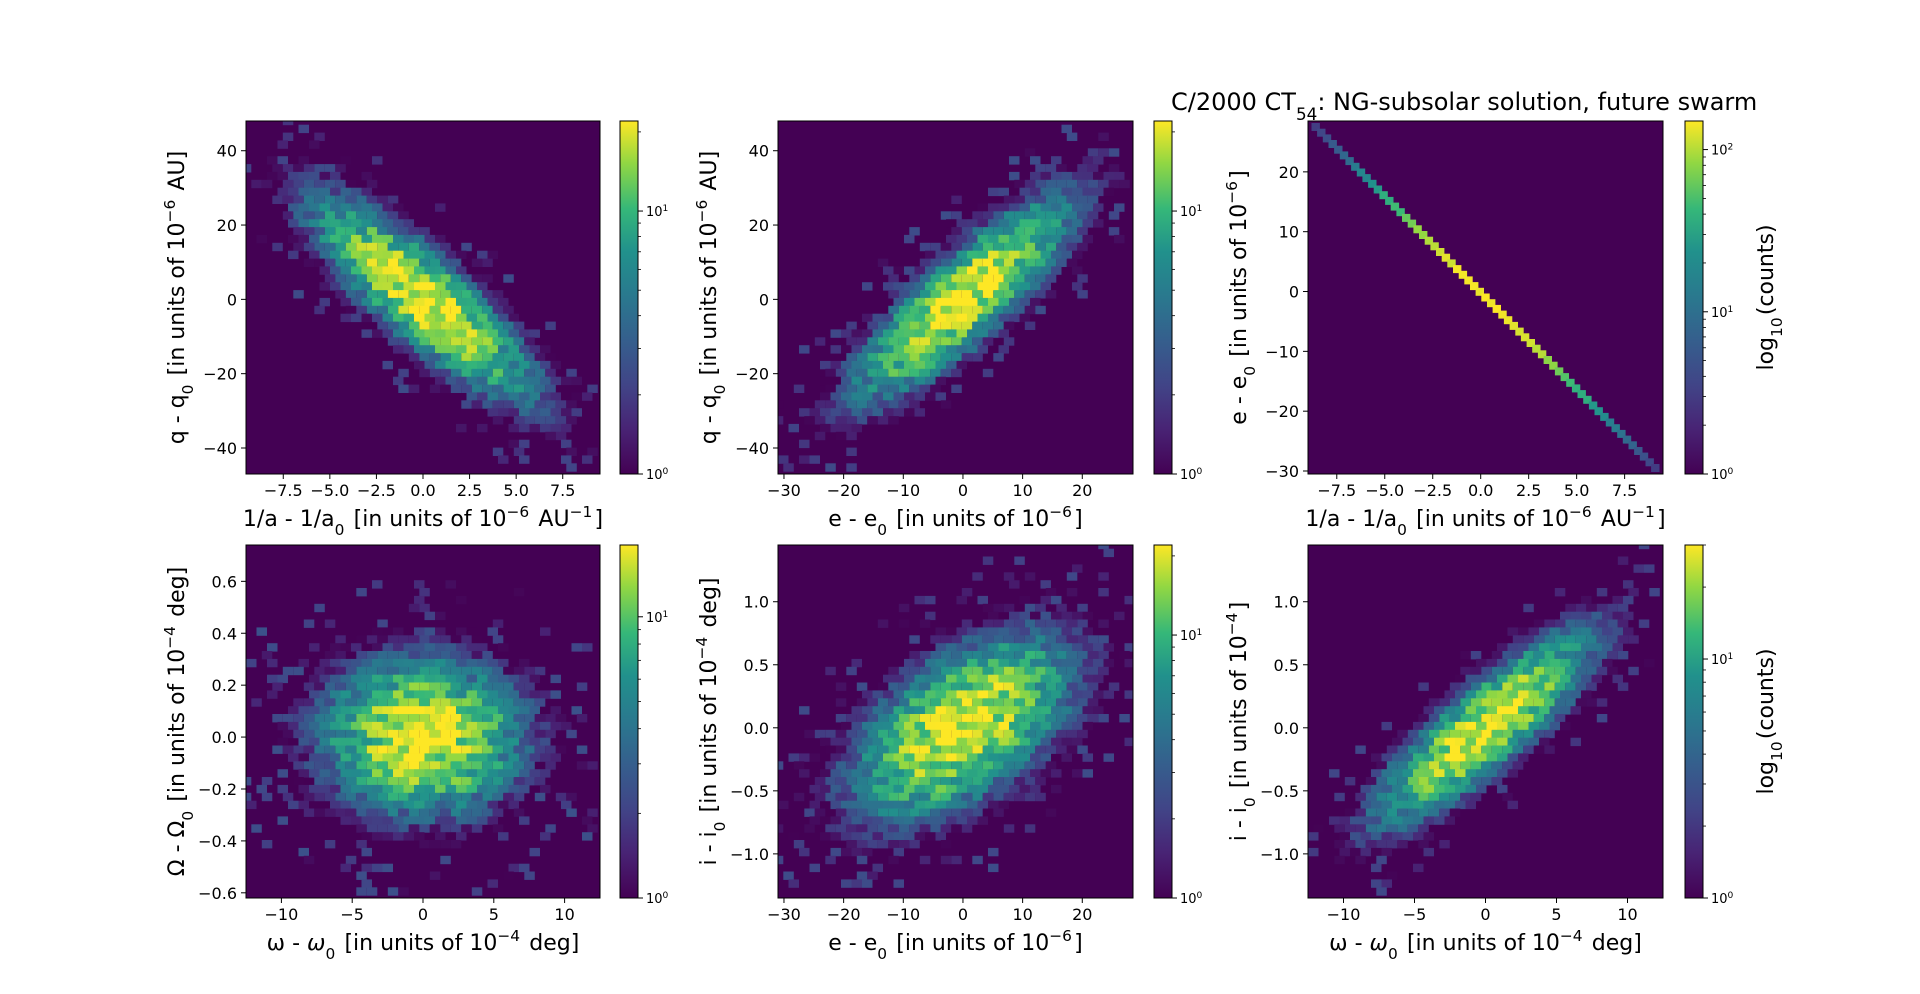 The image size is (1920, 994). Describe the element at coordinates (1082, 914) in the screenshot. I see `x-tick-label: 20` at that location.